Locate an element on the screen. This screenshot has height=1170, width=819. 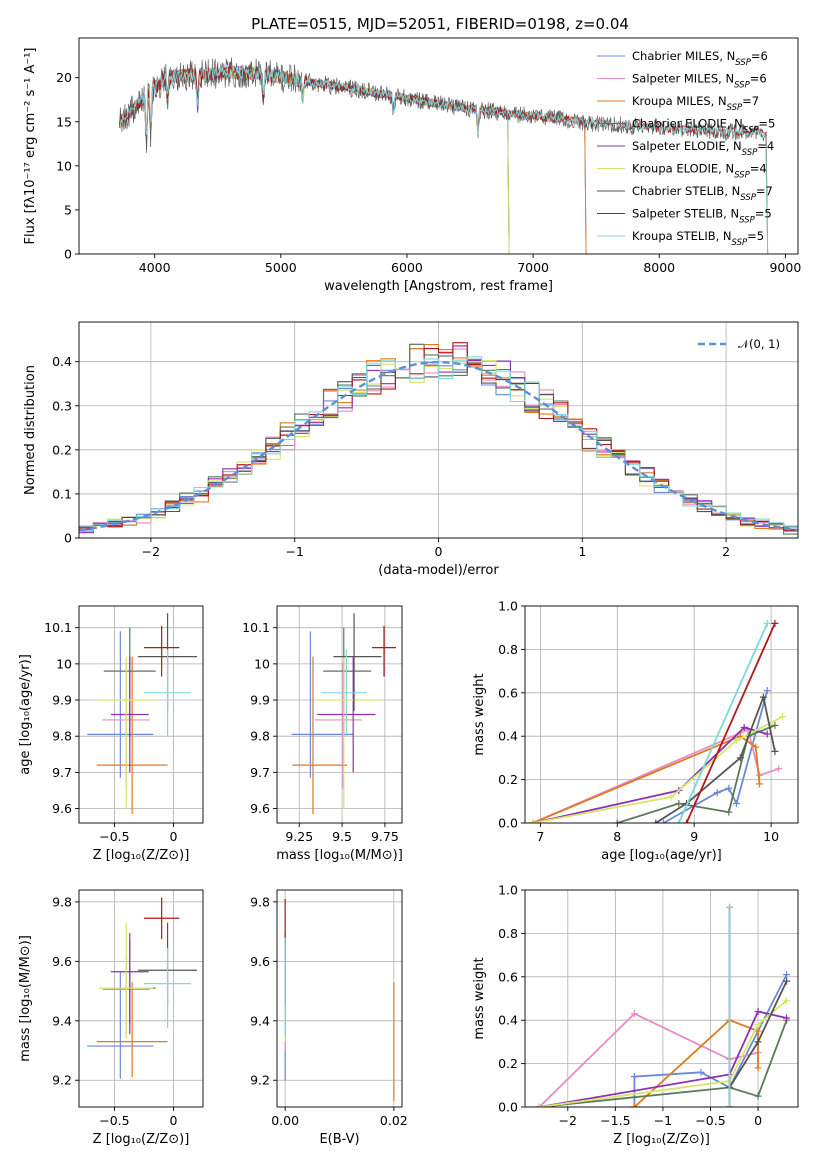
panel-mass-vs-EBV: 0.00 0.02 9.2 9.4 9.6 9.8 E(B-V) is located at coordinates (329, 1018).